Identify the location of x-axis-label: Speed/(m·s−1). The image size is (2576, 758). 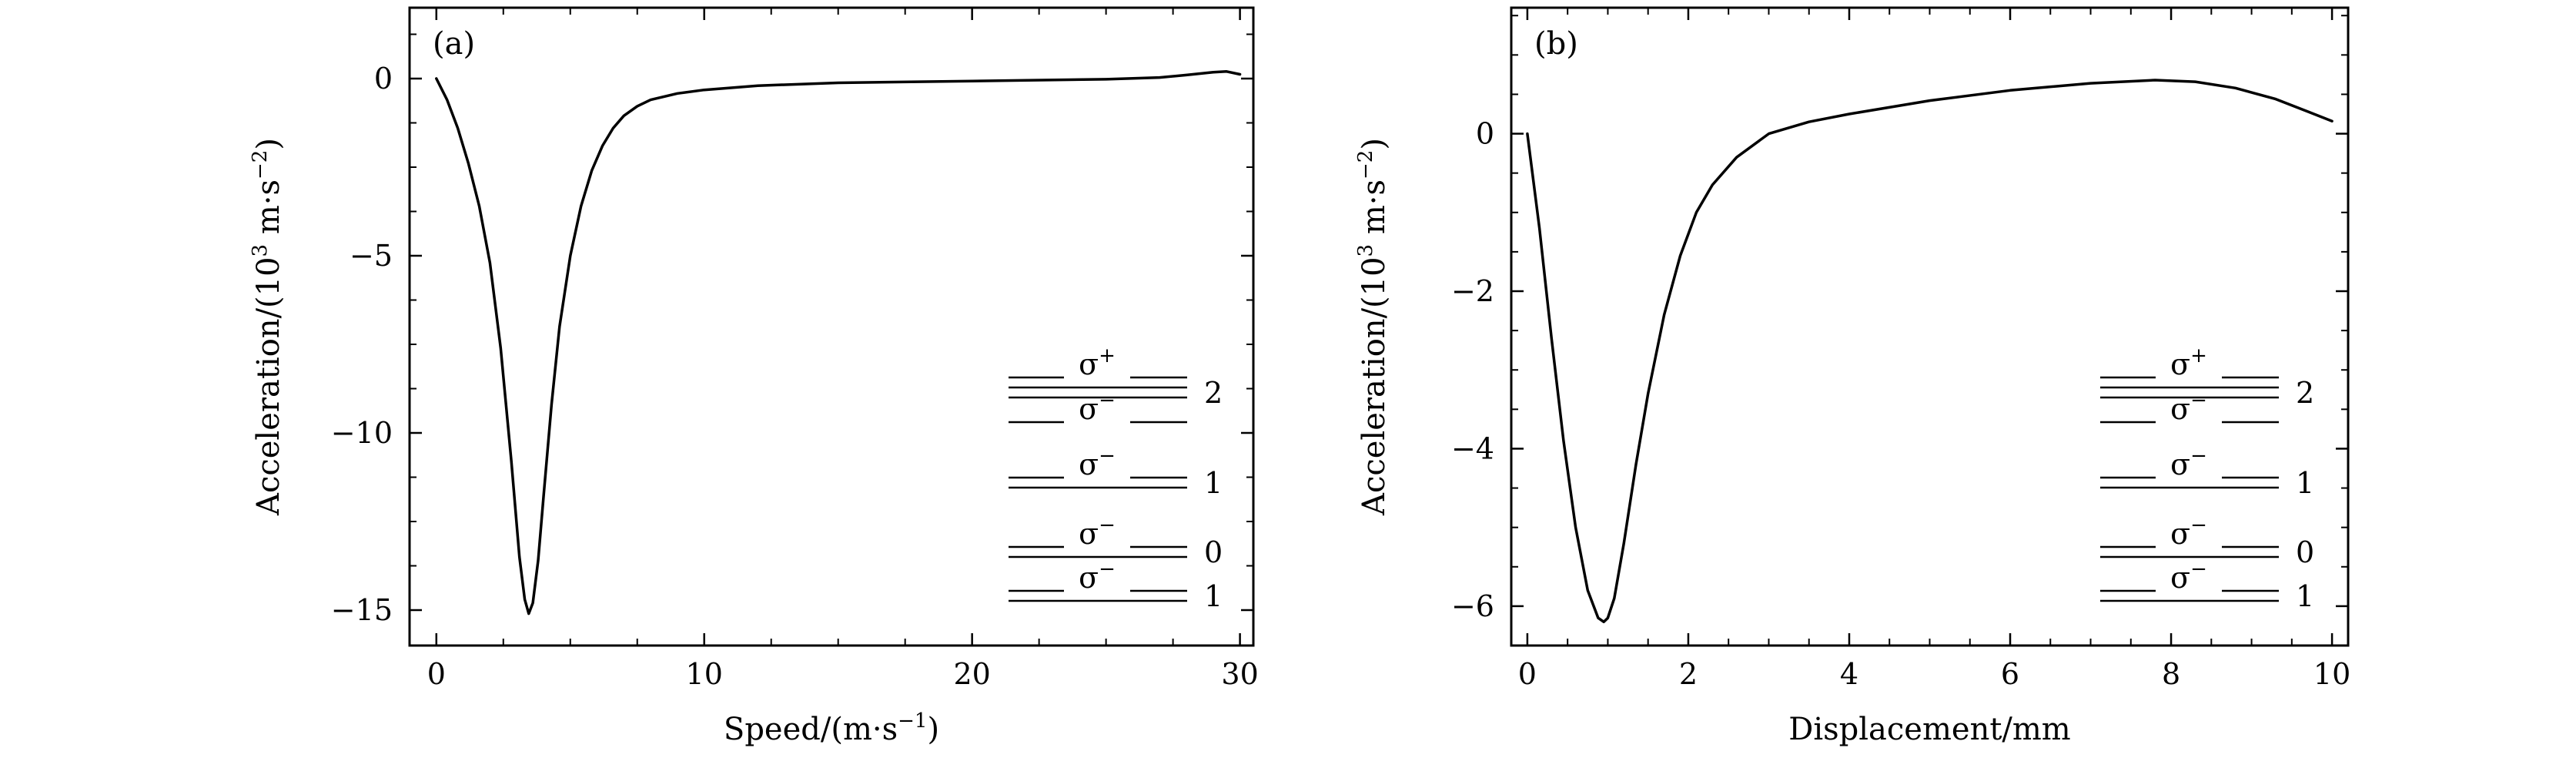
(832, 728).